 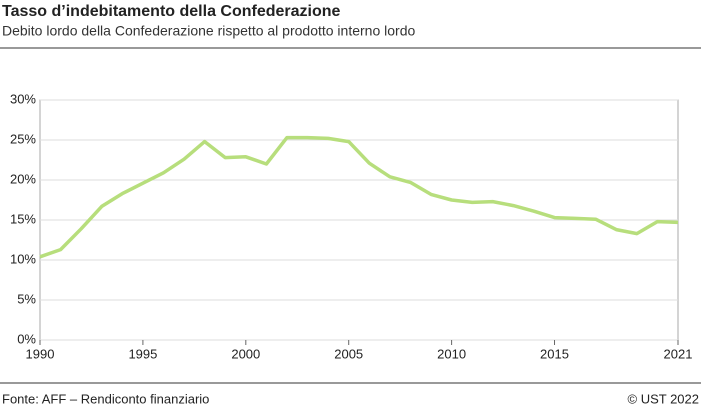 What do you see at coordinates (554, 353) in the screenshot?
I see `x-tick-label: 2015` at bounding box center [554, 353].